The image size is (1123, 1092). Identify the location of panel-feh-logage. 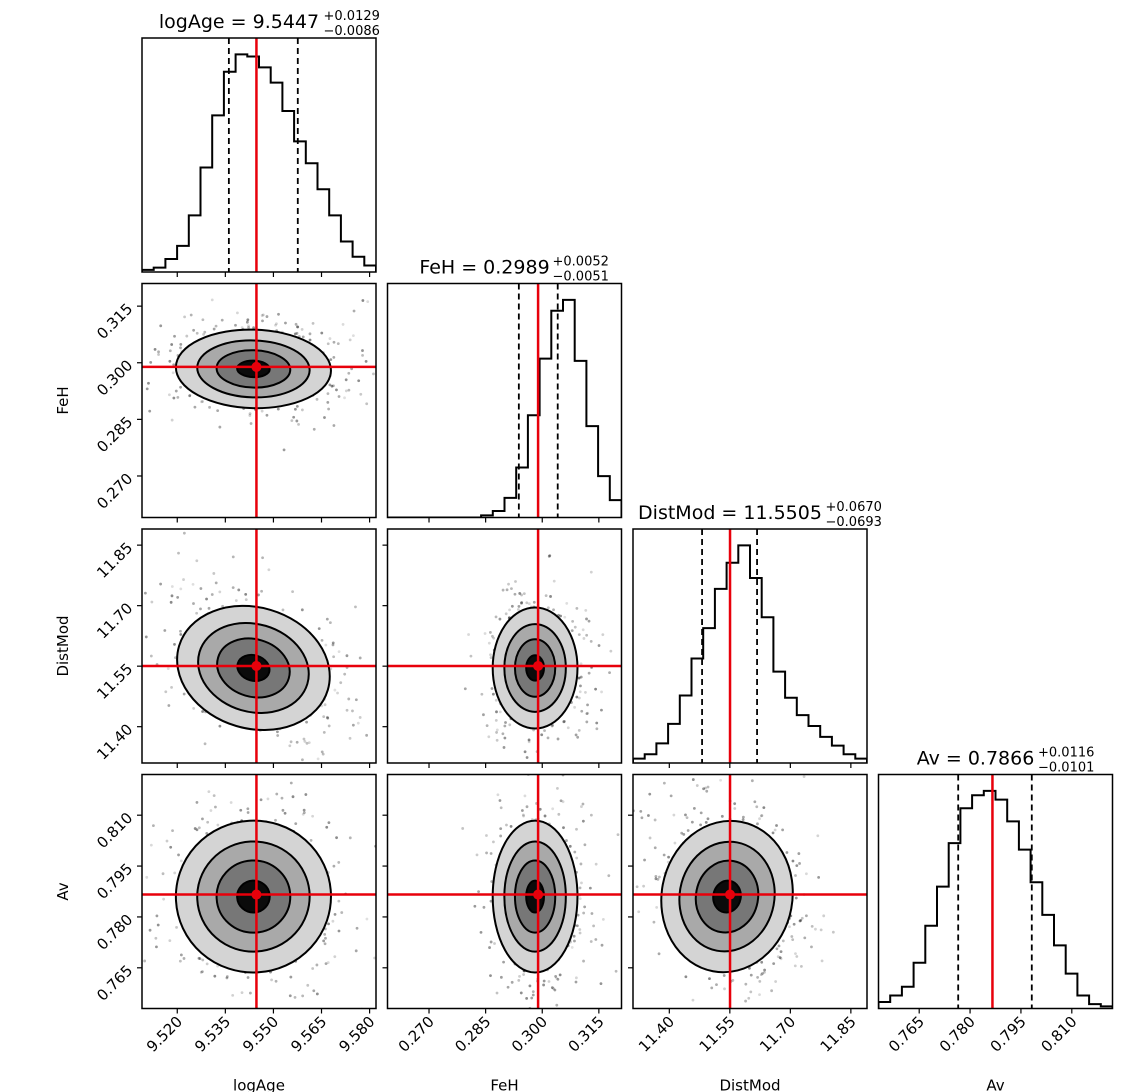
(257, 402).